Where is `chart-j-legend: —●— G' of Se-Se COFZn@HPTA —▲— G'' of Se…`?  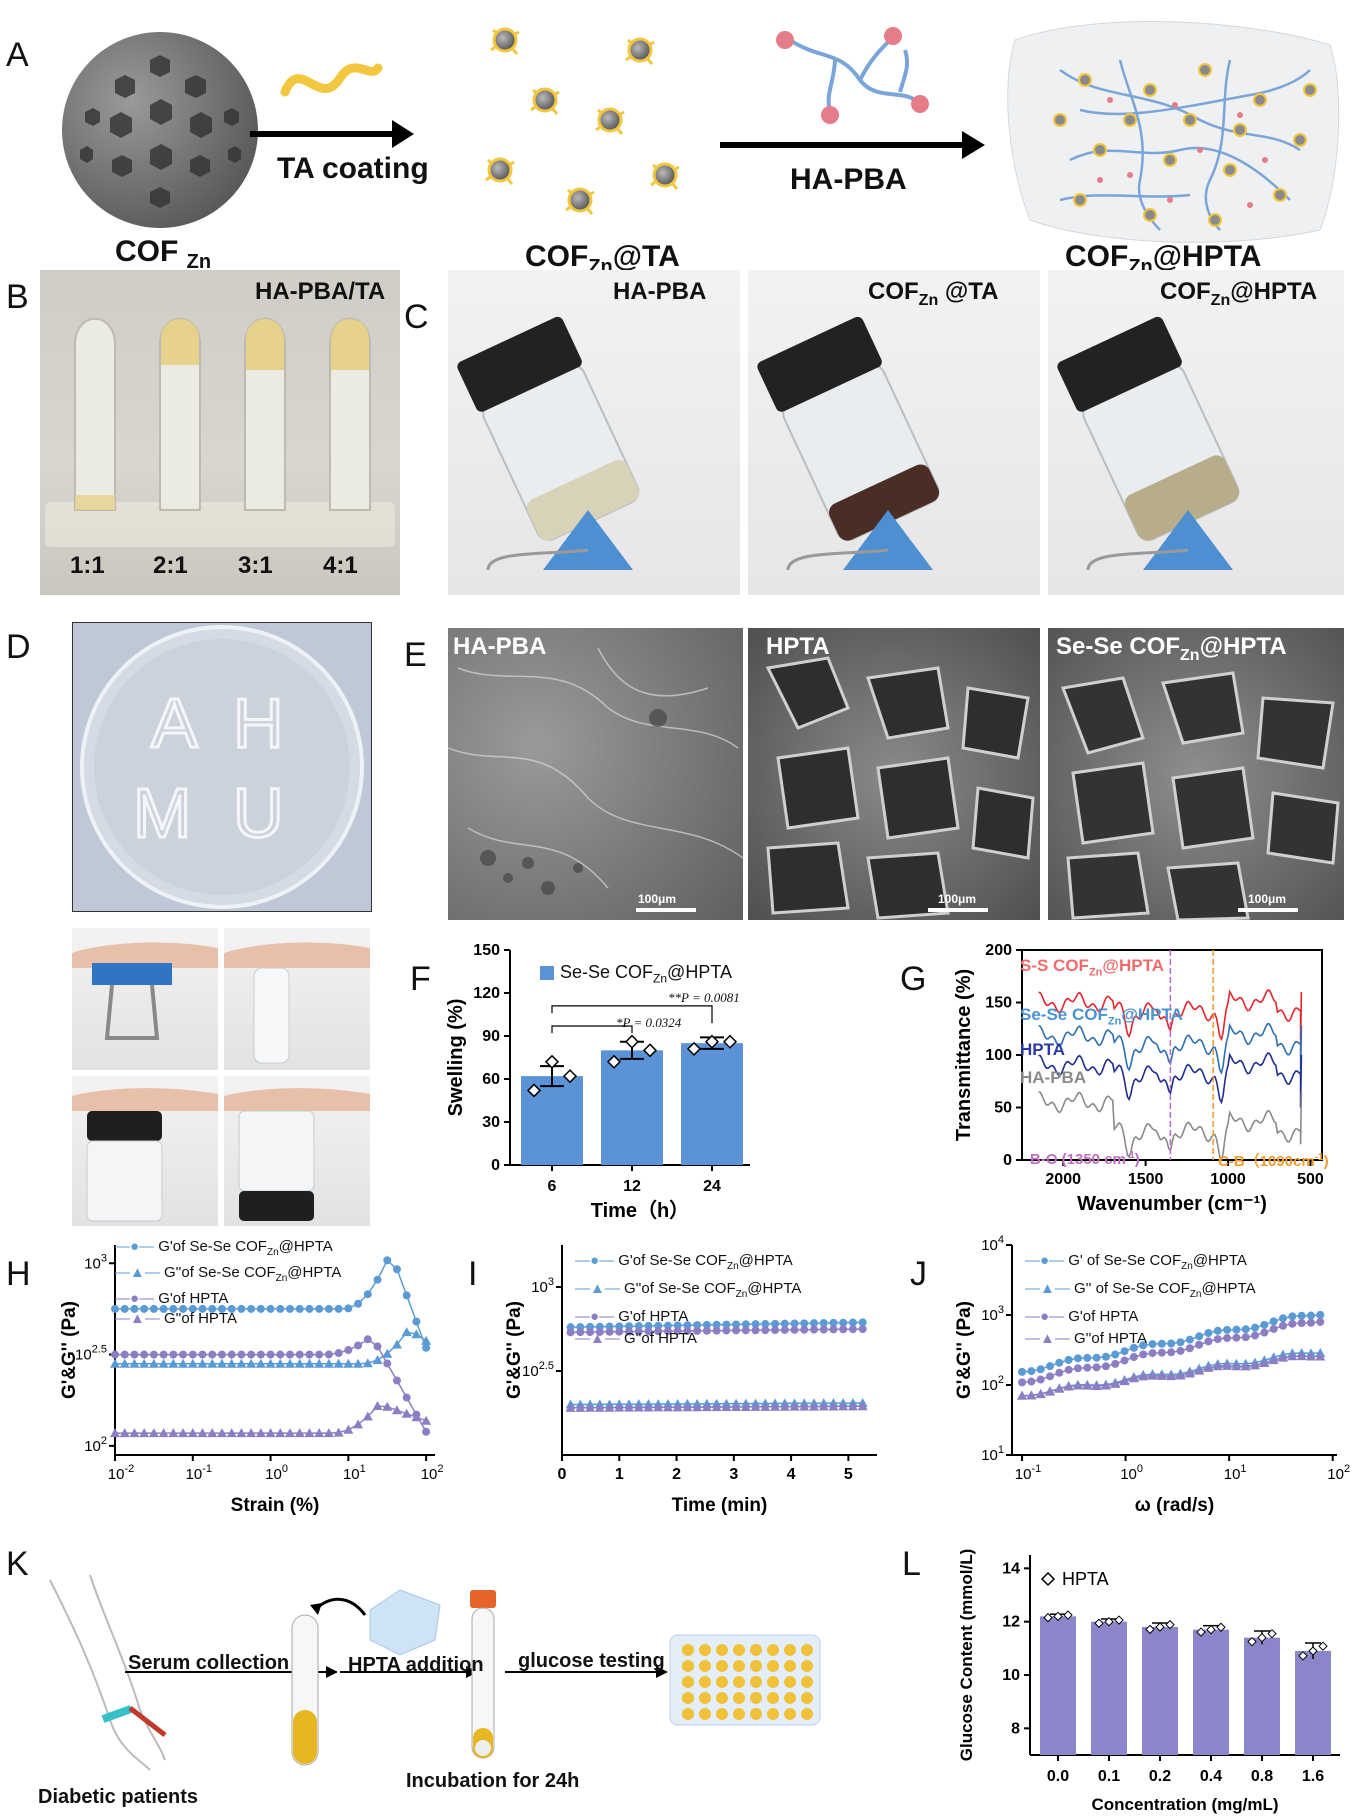
chart-j-legend: —●— G' of Se-Se COFZn@HPTA —▲— G'' of Se… is located at coordinates (1140, 1300).